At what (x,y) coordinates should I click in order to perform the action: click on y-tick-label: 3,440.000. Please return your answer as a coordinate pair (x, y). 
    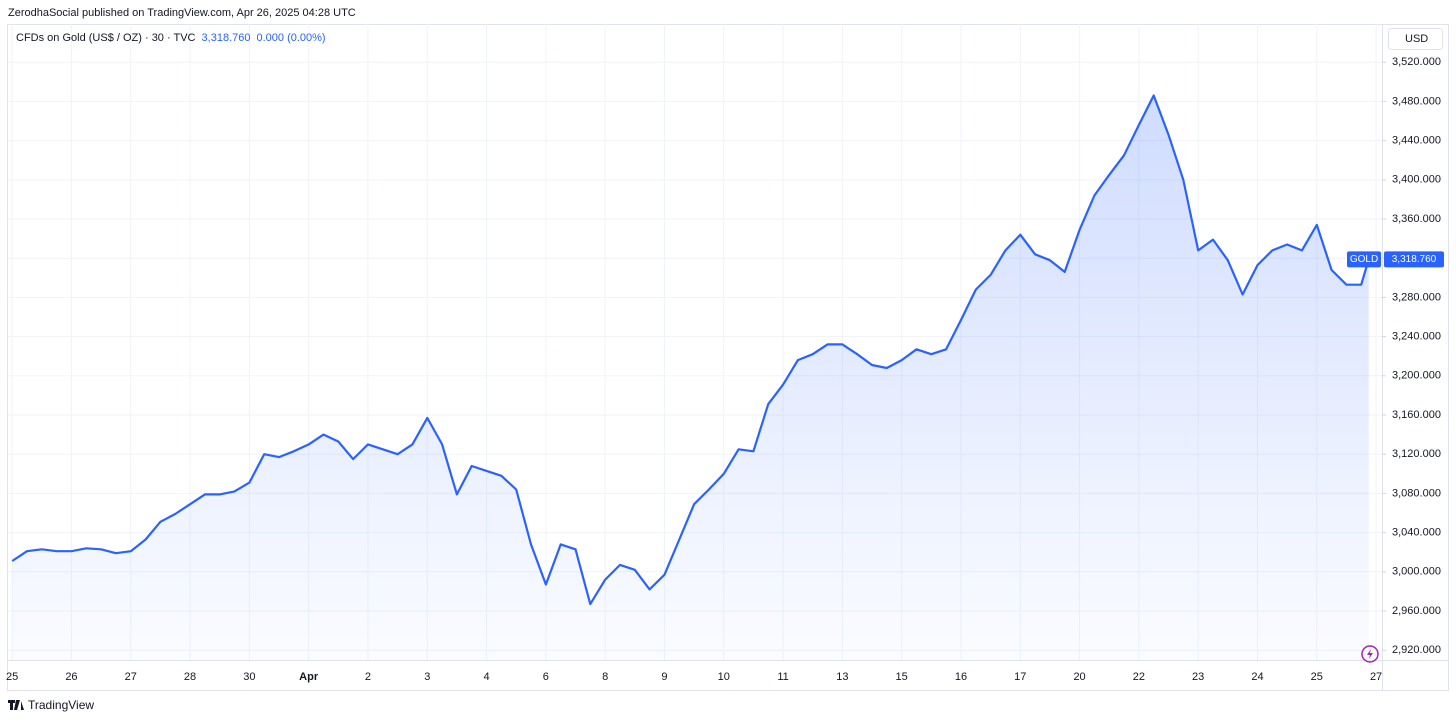
    Looking at the image, I should click on (1416, 141).